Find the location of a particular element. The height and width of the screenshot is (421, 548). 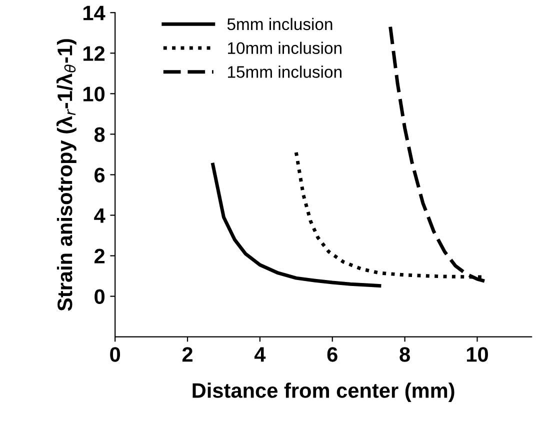

y-tick-label: 14 is located at coordinates (95, 13).